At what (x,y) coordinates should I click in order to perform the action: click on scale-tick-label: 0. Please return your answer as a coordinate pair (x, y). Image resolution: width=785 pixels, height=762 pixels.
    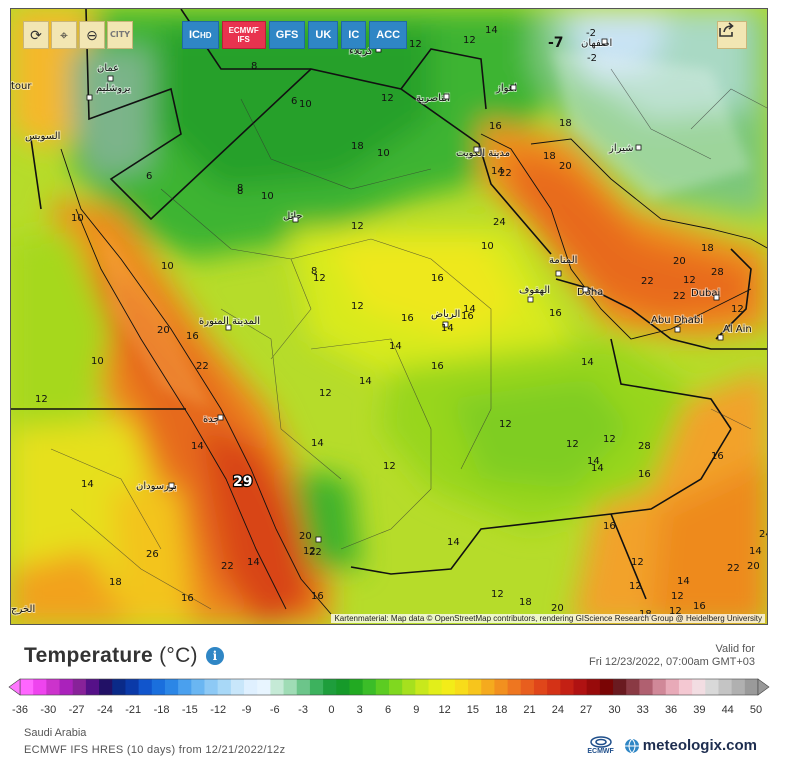
    Looking at the image, I should click on (331, 710).